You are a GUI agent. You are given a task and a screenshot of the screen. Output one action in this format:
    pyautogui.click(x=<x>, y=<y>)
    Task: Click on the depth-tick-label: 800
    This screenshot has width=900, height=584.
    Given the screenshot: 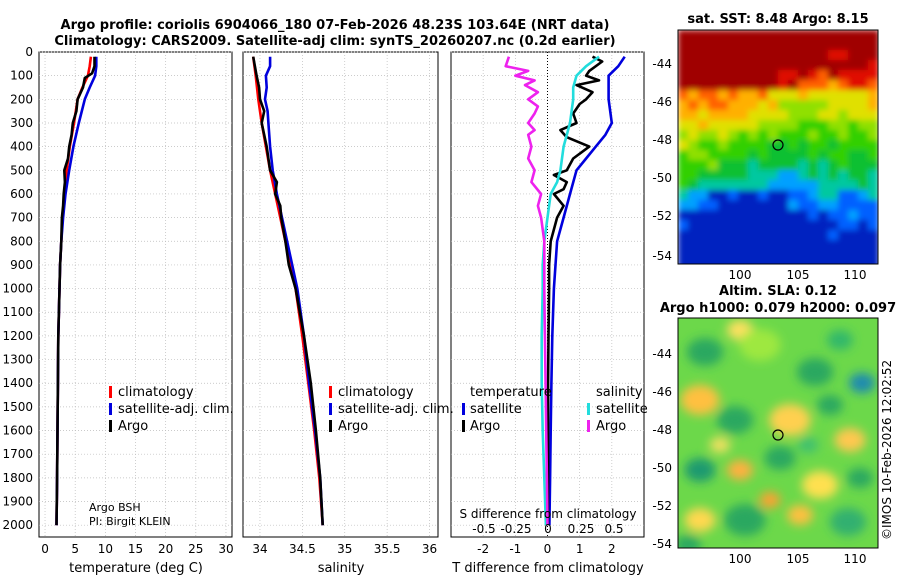 What is the action you would take?
    pyautogui.click(x=21, y=241)
    